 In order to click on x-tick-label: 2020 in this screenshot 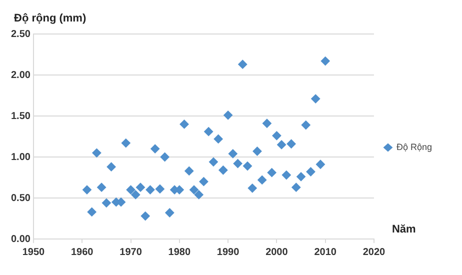, I will do `click(374, 252)`.